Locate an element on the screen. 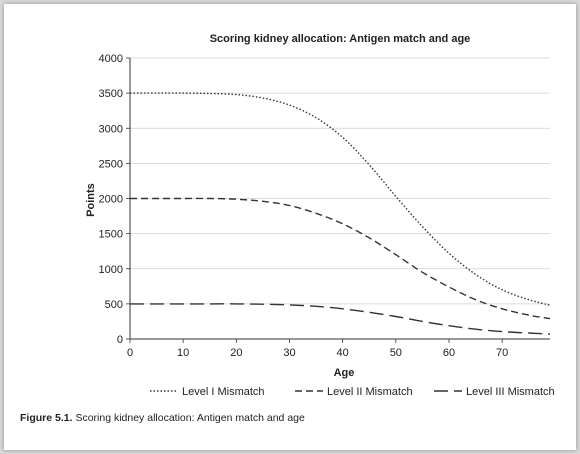 The width and height of the screenshot is (580, 454). y-tick-label-4000: 4000 is located at coordinates (111, 59).